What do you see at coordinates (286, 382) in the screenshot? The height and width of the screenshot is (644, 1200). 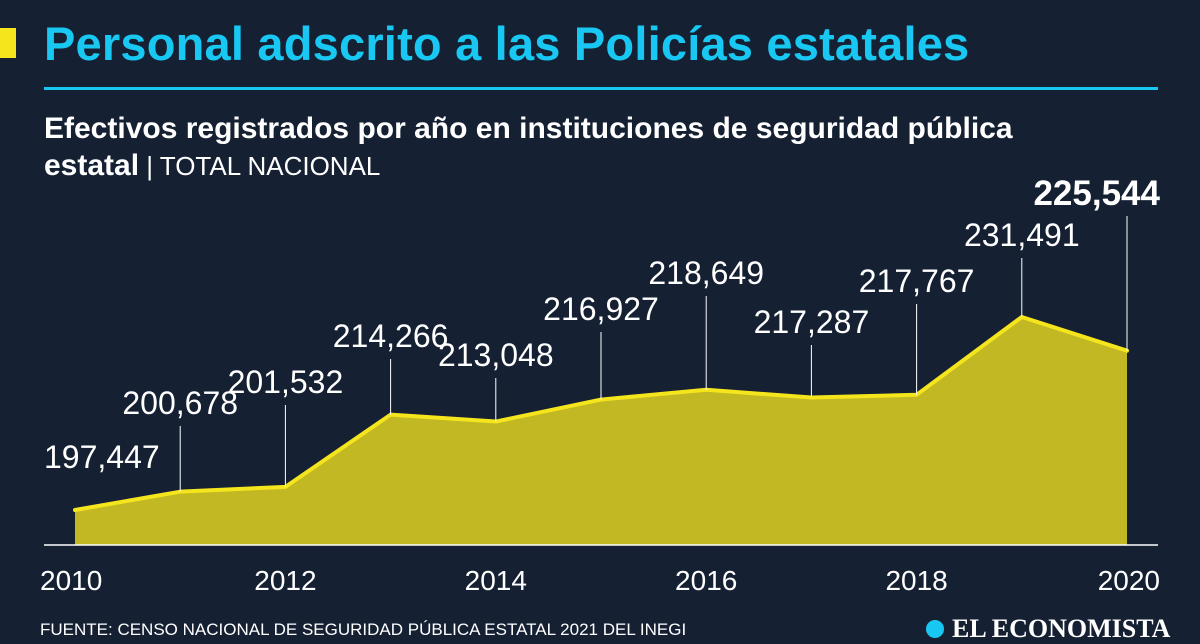 I see `data-label: 201,532` at bounding box center [286, 382].